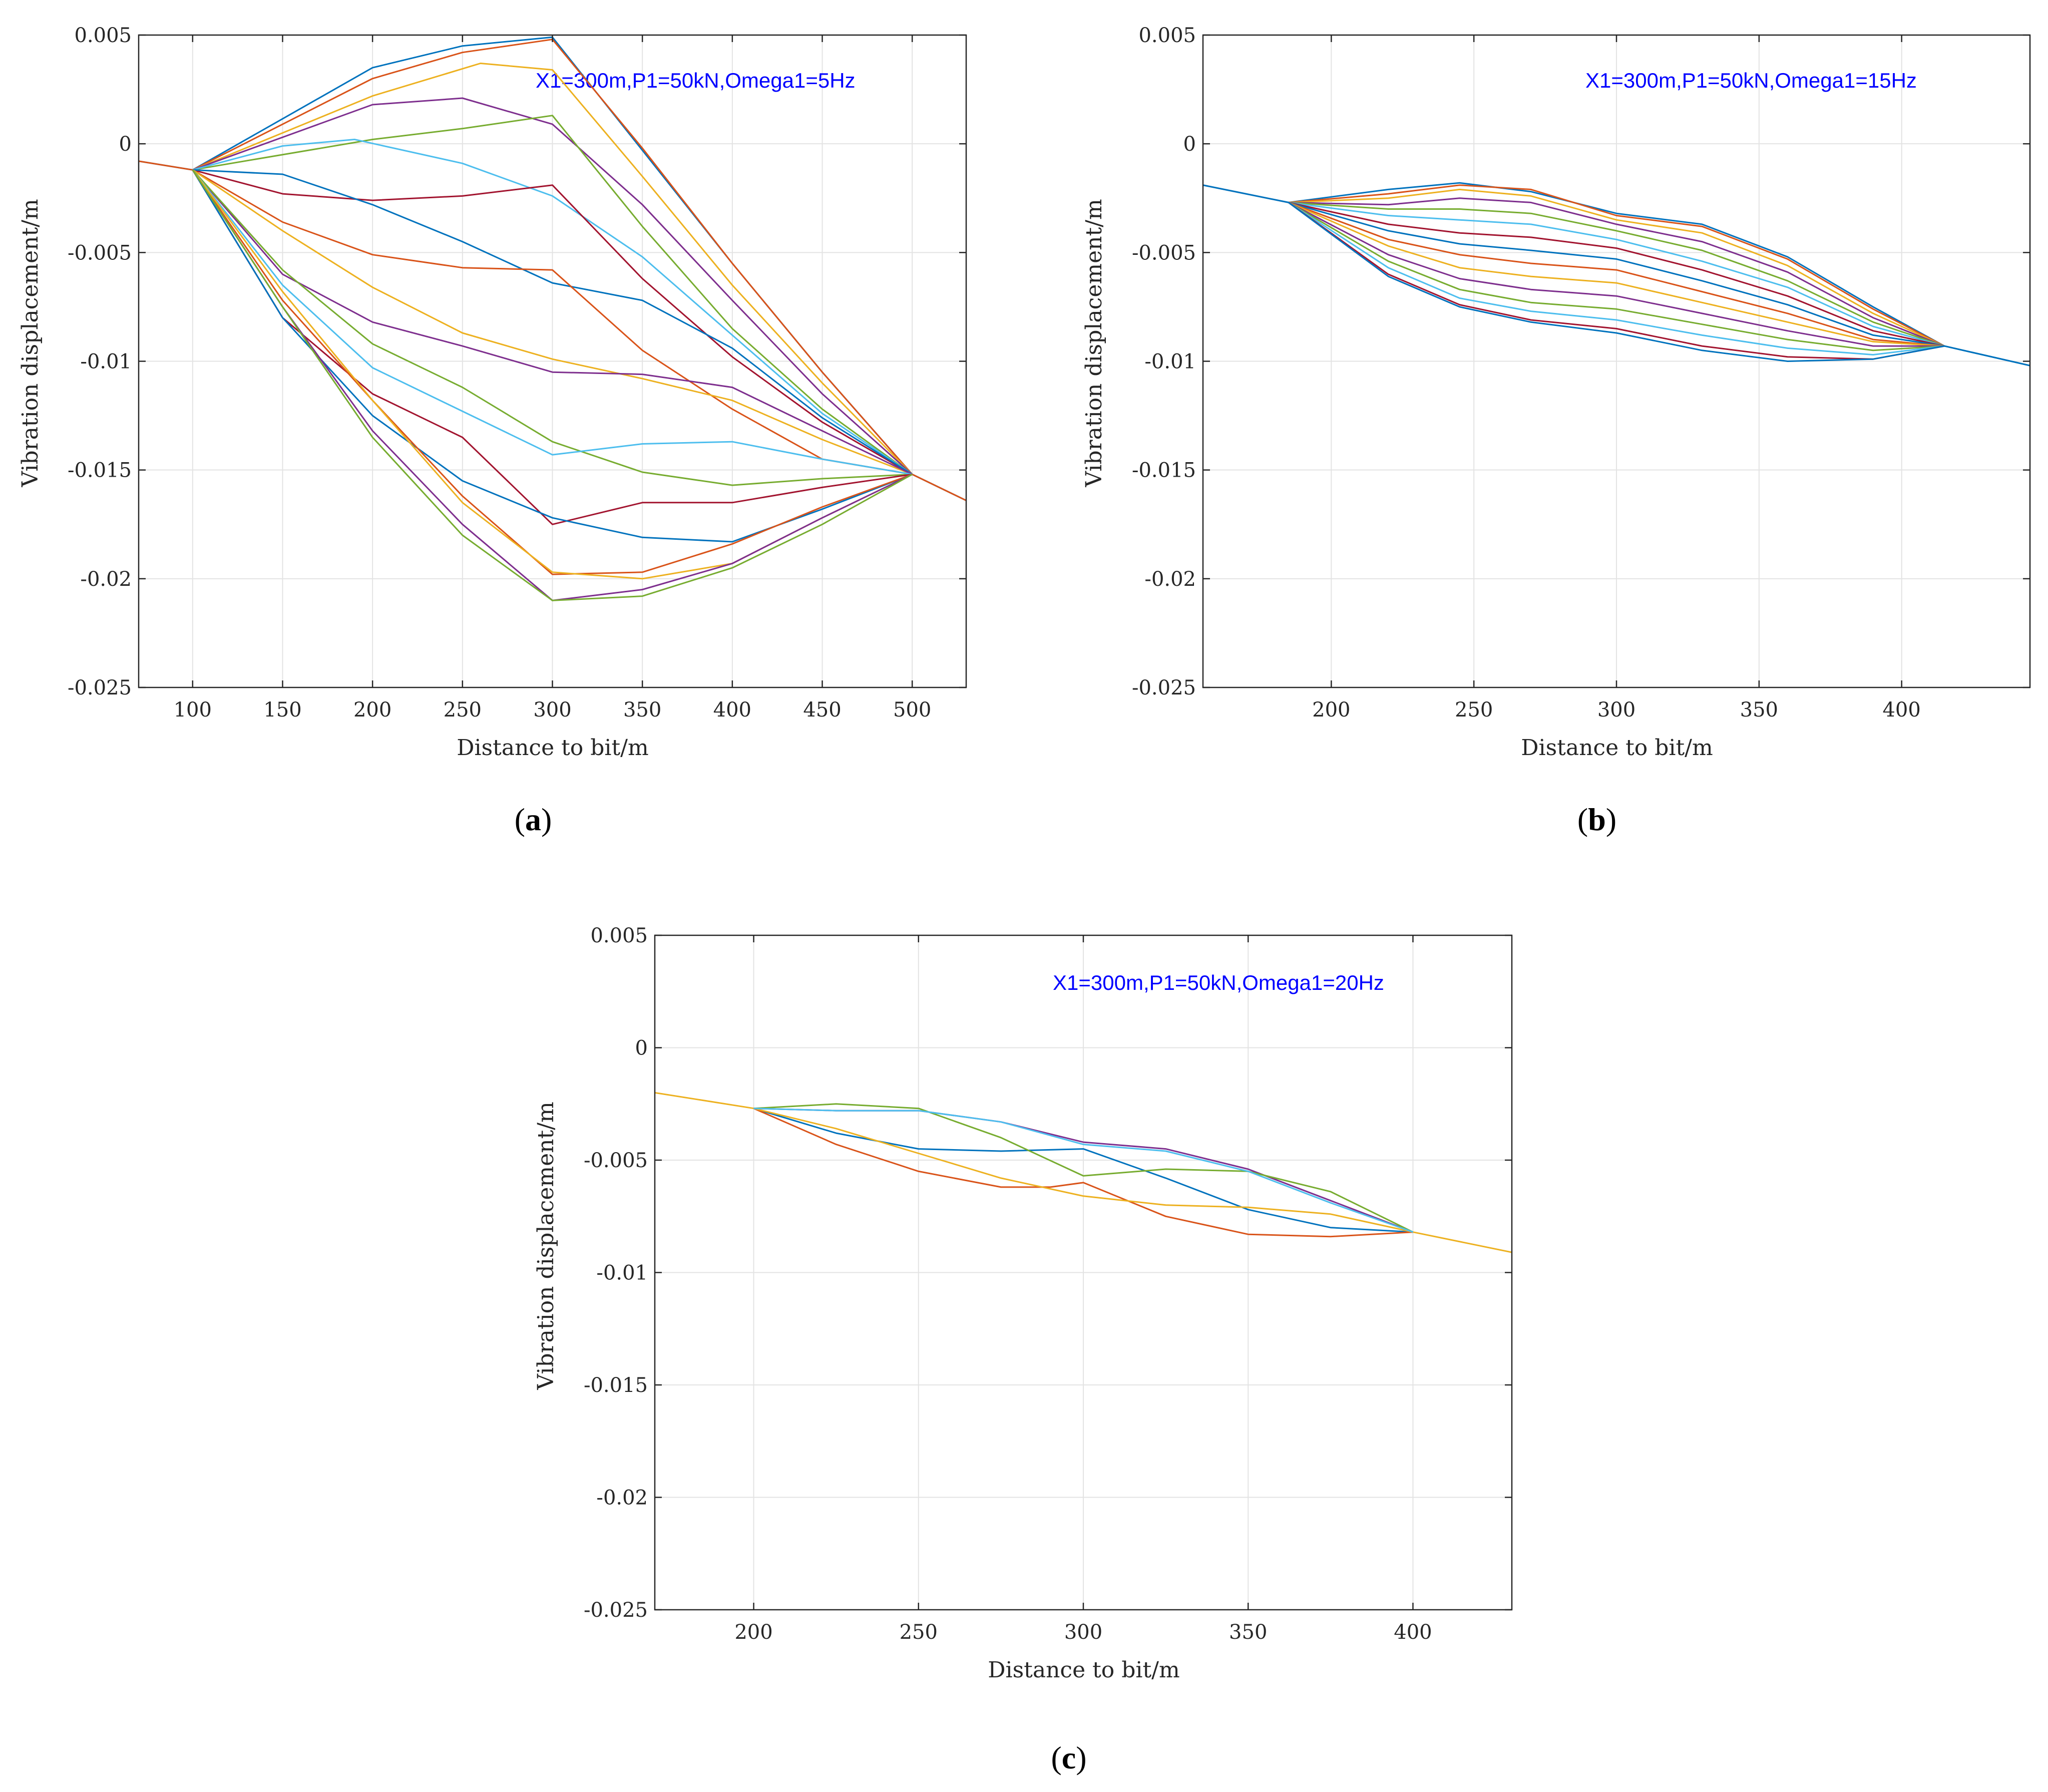  I want to click on series-line-t10, so click(1616, 274).